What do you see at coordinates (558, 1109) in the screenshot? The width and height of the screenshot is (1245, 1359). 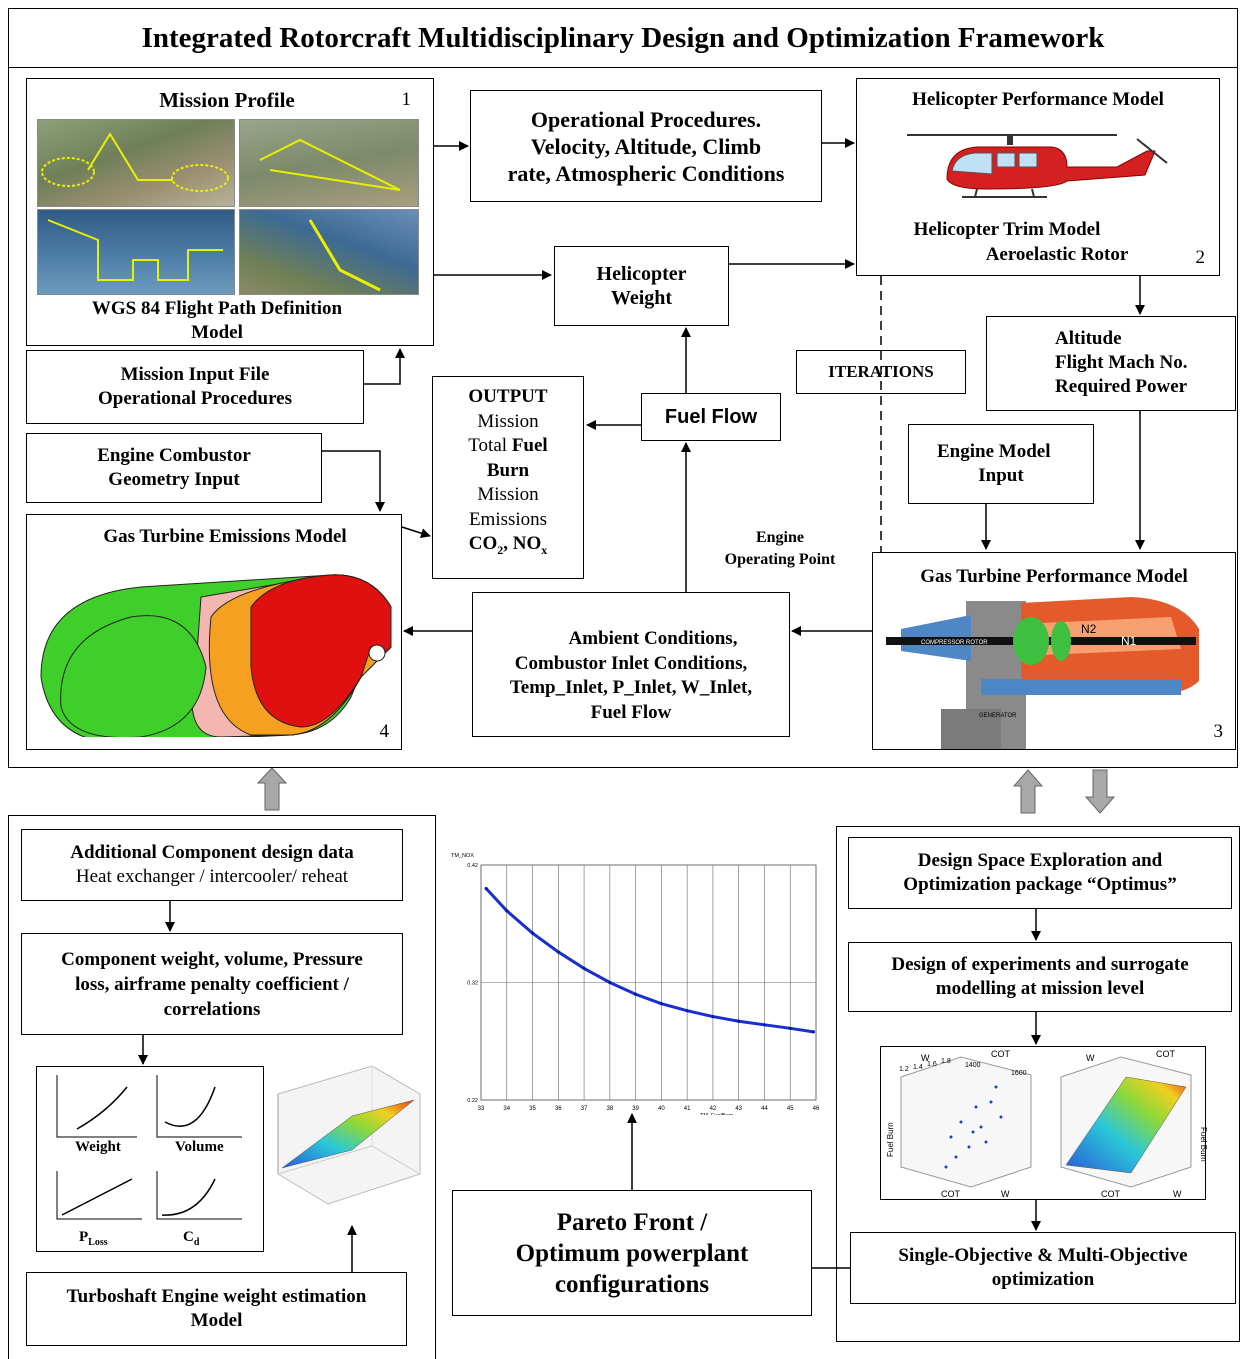 I see `x-tick-label: 36` at bounding box center [558, 1109].